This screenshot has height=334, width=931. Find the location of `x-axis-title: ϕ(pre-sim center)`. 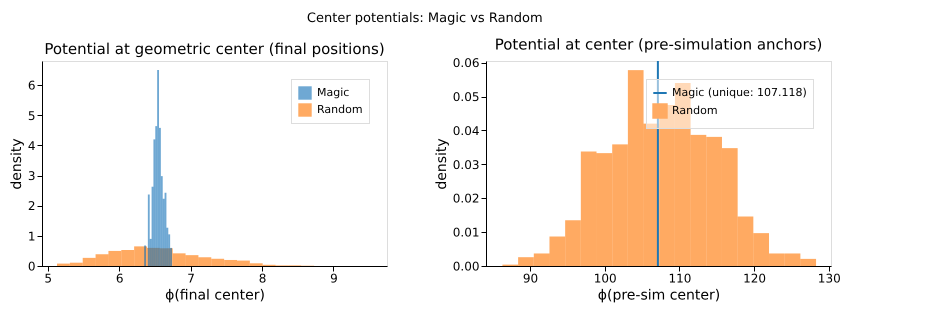

x-axis-title: ϕ(pre-sim center) is located at coordinates (659, 296).